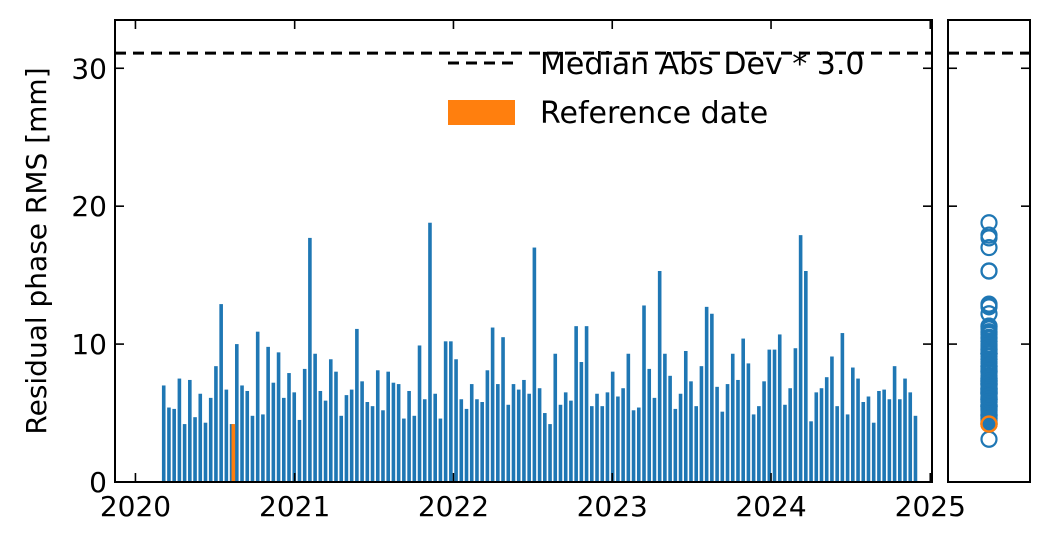  Describe the element at coordinates (453, 506) in the screenshot. I see `x-tick-label: 2022` at that location.